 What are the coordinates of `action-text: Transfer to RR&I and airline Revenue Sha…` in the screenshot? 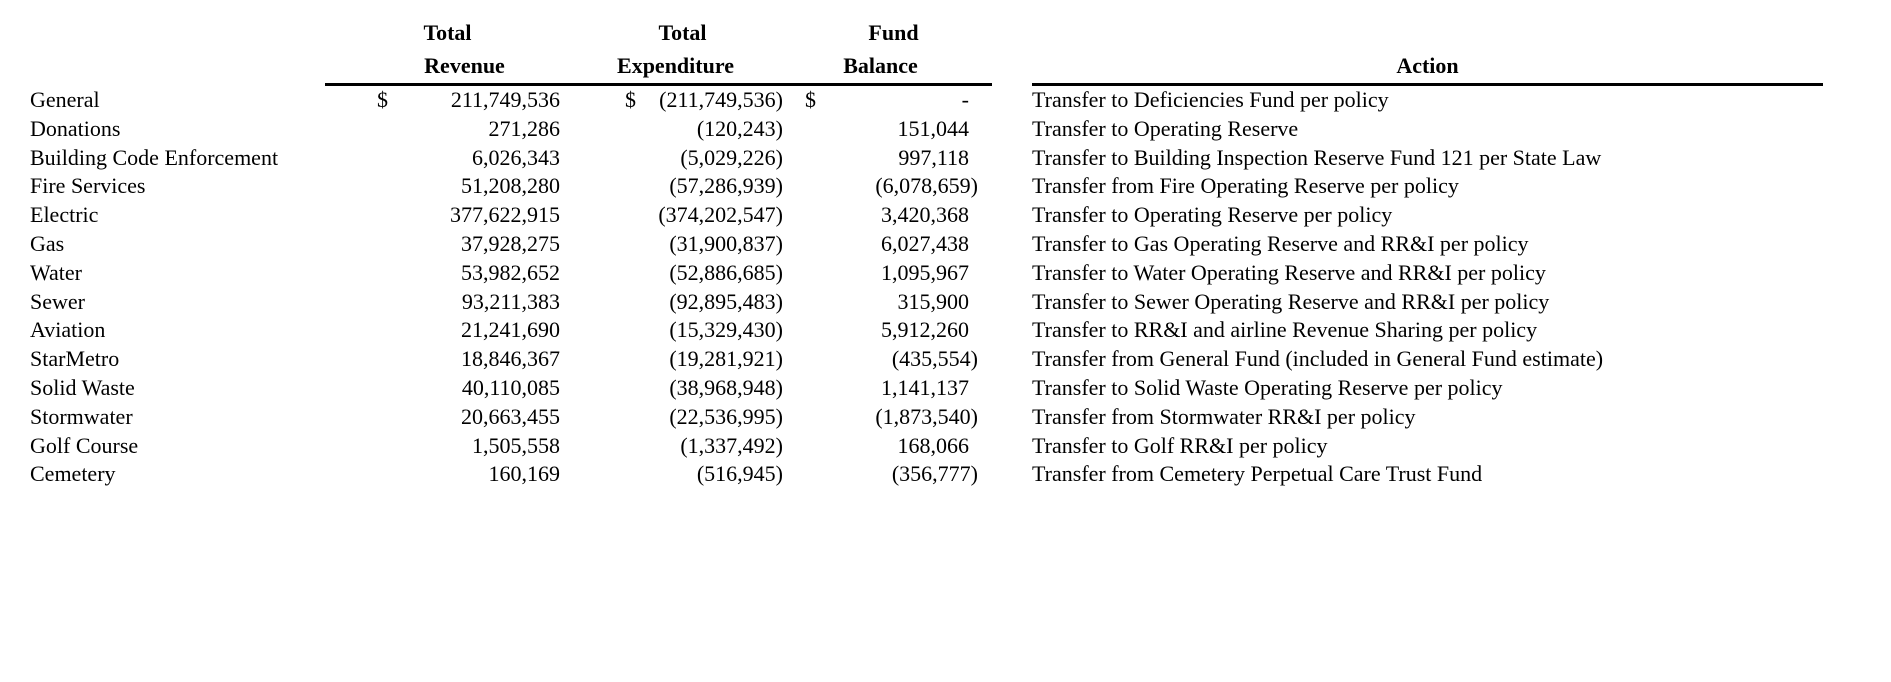 It's located at (1285, 330).